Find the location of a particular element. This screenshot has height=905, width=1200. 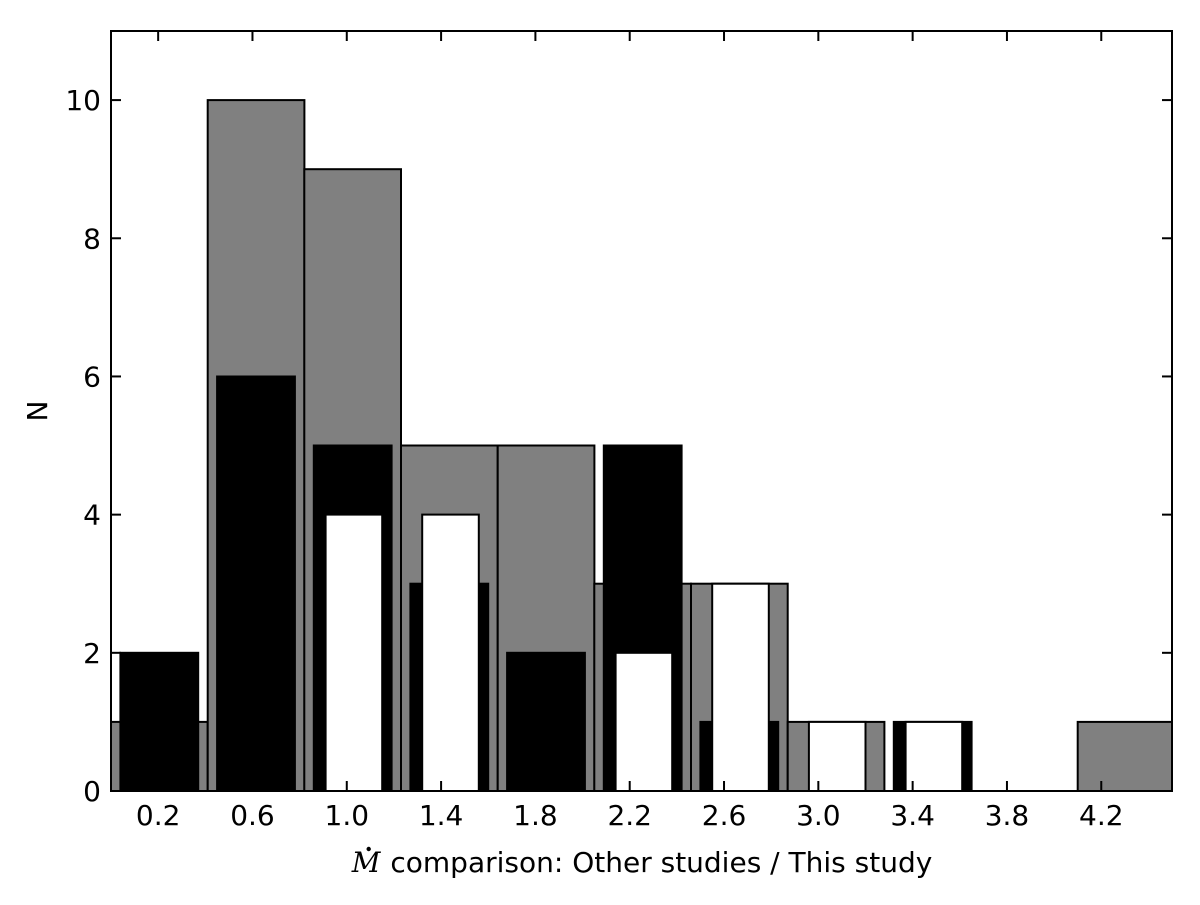

x-axis-title-dot-accent is located at coordinates (368, 849).